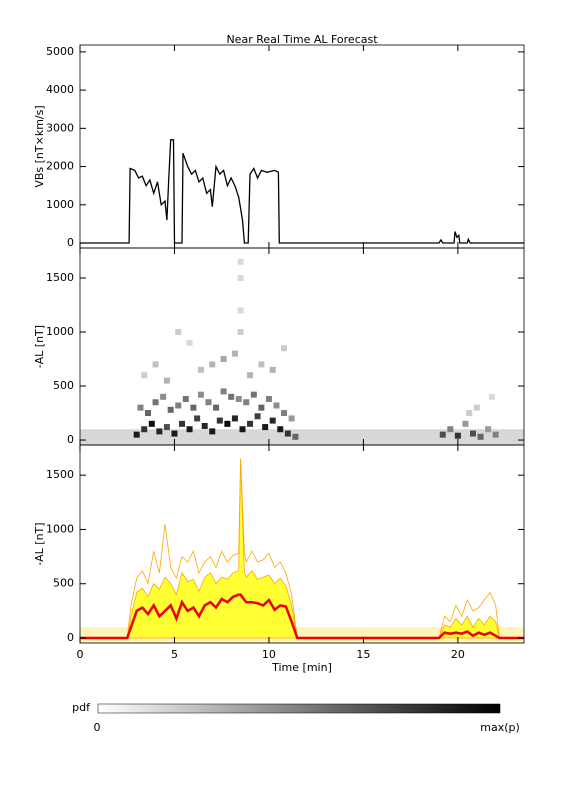 This screenshot has width=576, height=796. I want to click on line, so click(302, 616).